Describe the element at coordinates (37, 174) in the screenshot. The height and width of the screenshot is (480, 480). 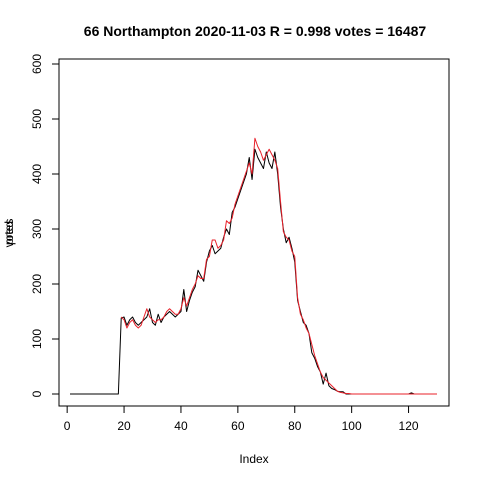
I see `y-tick-label: 400` at that location.